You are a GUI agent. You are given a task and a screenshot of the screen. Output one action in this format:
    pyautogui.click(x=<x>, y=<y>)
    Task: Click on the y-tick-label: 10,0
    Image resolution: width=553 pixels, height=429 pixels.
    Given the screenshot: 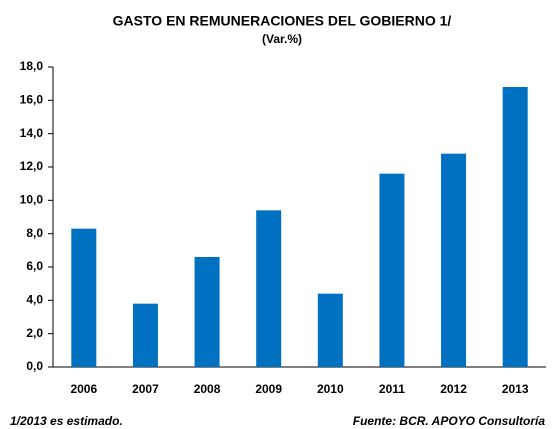 What is the action you would take?
    pyautogui.click(x=32, y=200)
    